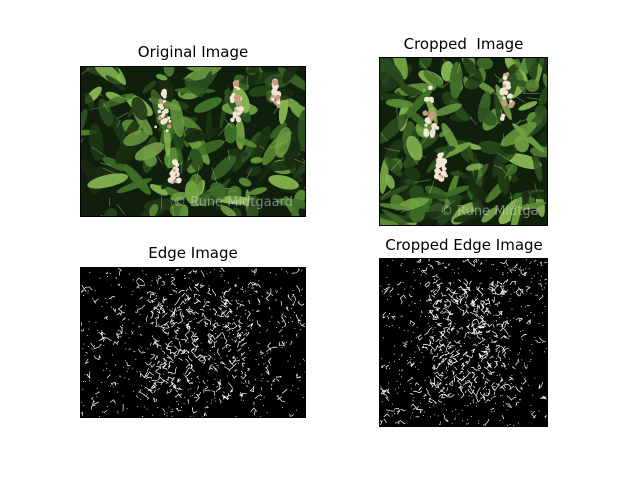 This screenshot has width=640, height=478. I want to click on cropped-edge-graphic, so click(463, 342).